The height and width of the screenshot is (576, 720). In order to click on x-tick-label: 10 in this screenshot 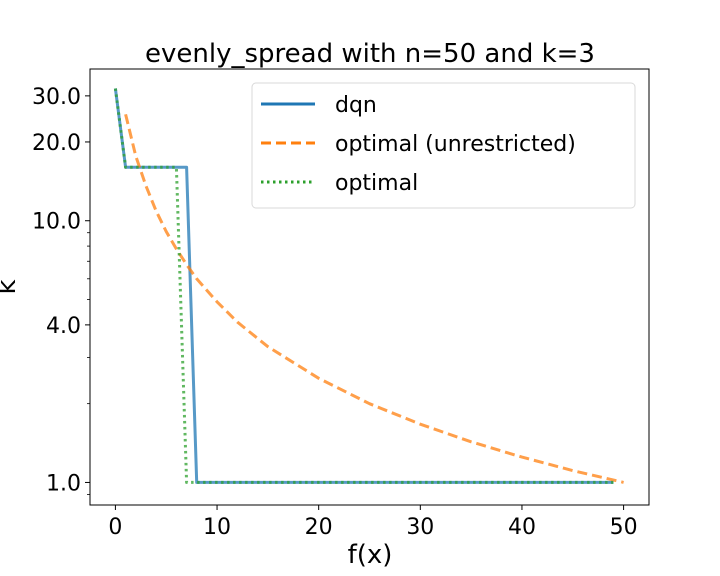, I will do `click(217, 527)`.